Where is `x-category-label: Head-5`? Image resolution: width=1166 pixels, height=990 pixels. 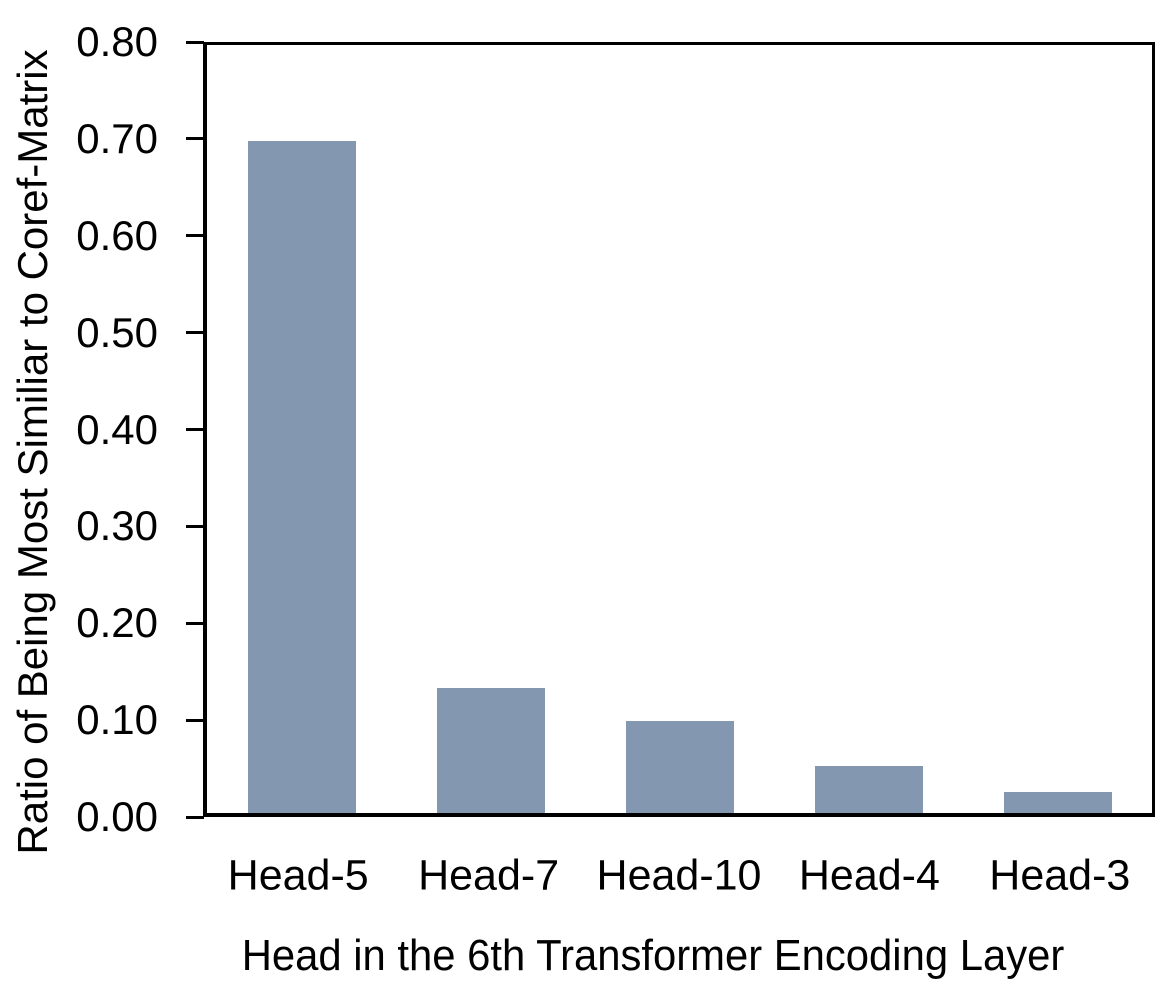
x-category-label: Head-5 is located at coordinates (298, 875).